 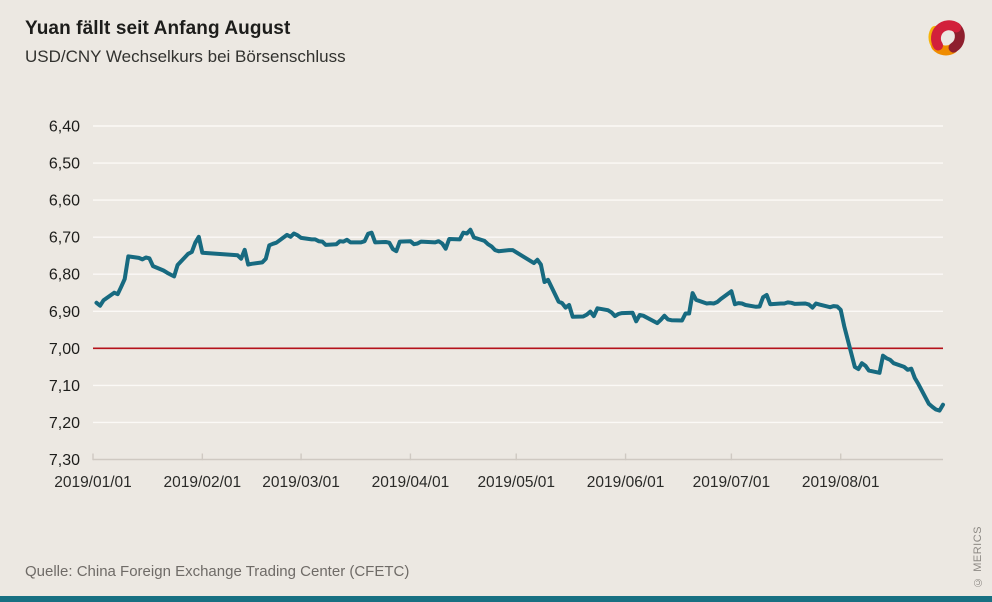 I want to click on x-axis-tick-label: 2019/02/01, so click(x=203, y=482).